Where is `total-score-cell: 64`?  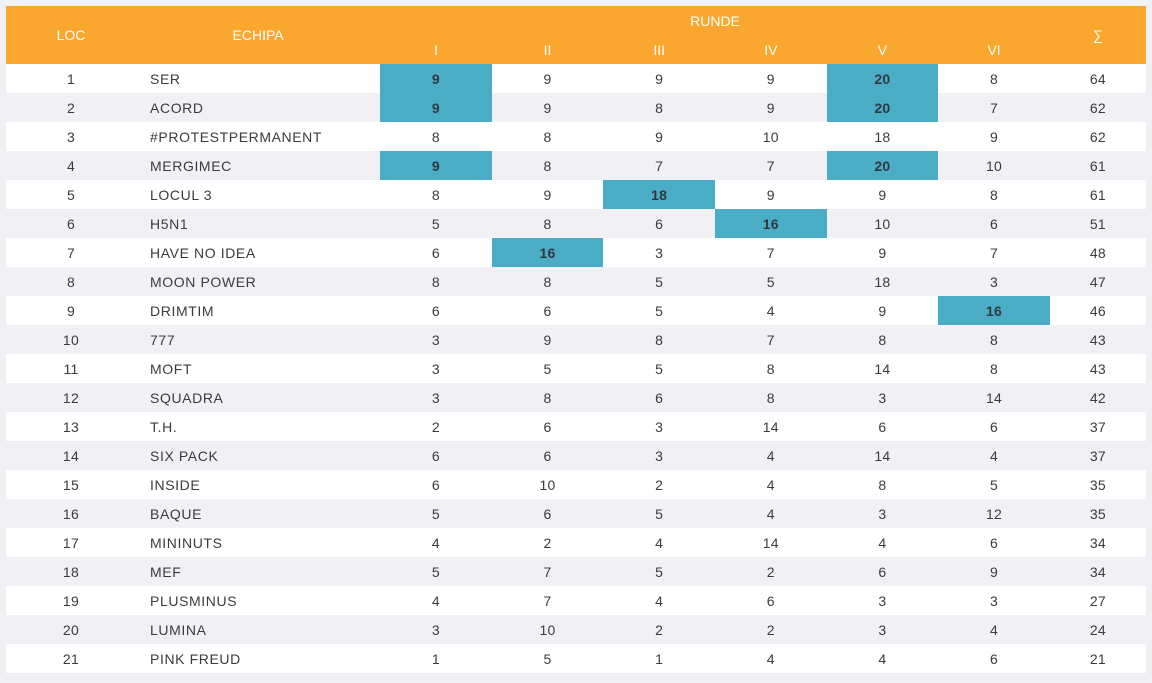 total-score-cell: 64 is located at coordinates (1097, 78).